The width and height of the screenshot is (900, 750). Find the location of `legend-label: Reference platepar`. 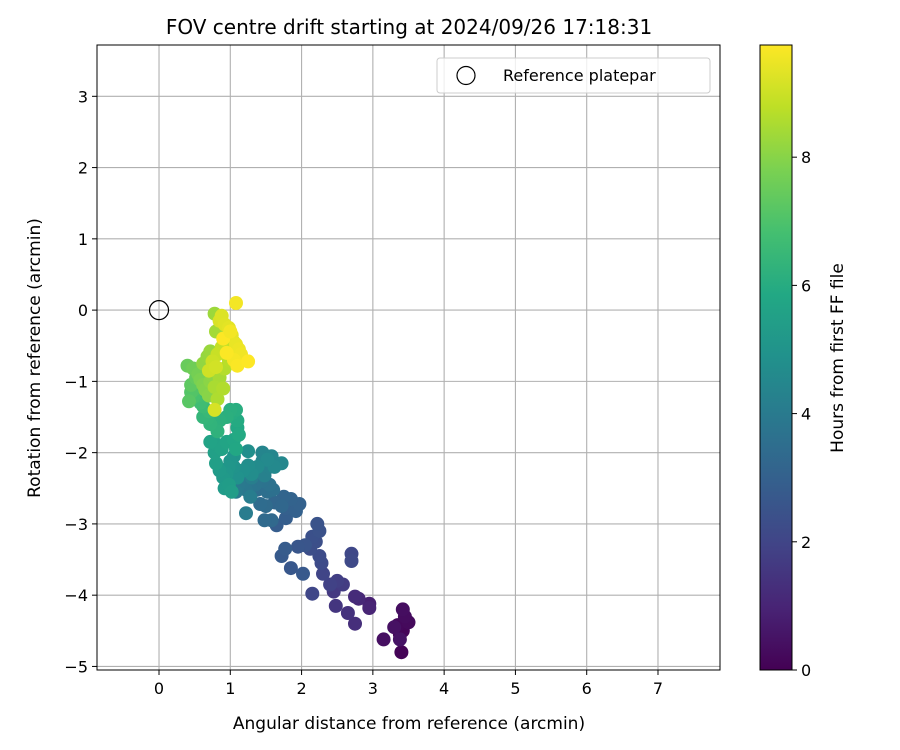

legend-label: Reference platepar is located at coordinates (579, 75).